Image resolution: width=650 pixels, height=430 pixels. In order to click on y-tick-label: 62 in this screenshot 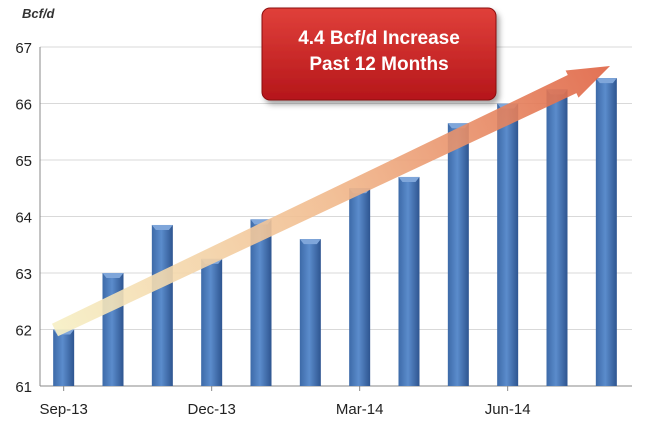, I will do `click(23, 331)`.